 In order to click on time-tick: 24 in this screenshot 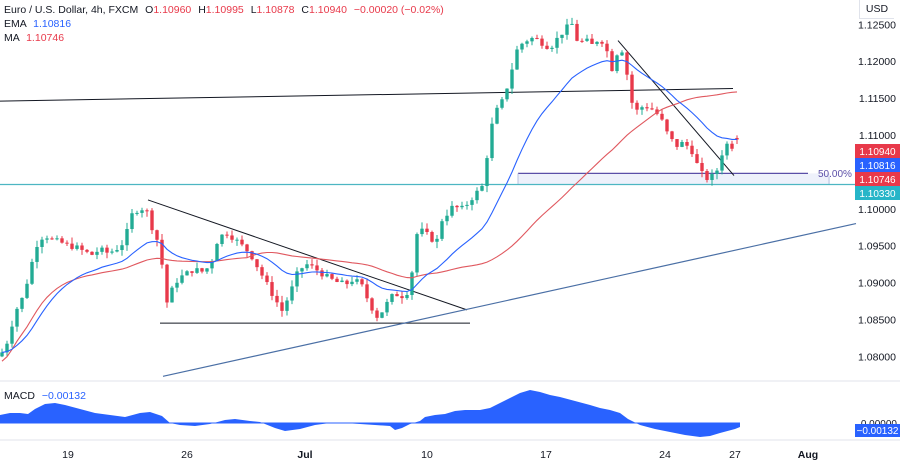, I will do `click(665, 455)`.